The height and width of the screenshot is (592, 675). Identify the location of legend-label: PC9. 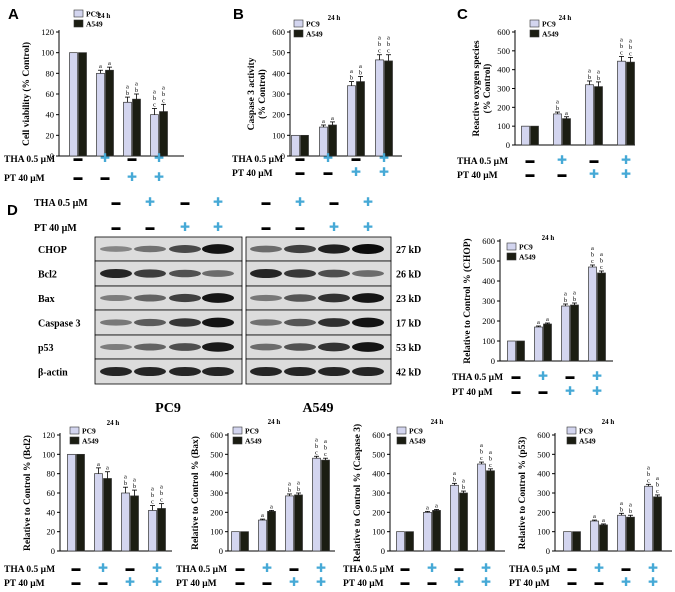
(549, 24).